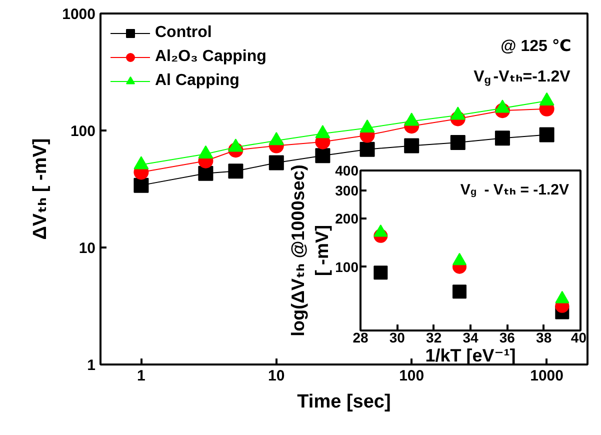  I want to click on legend-label: Al₂O₃ Capping, so click(210, 57).